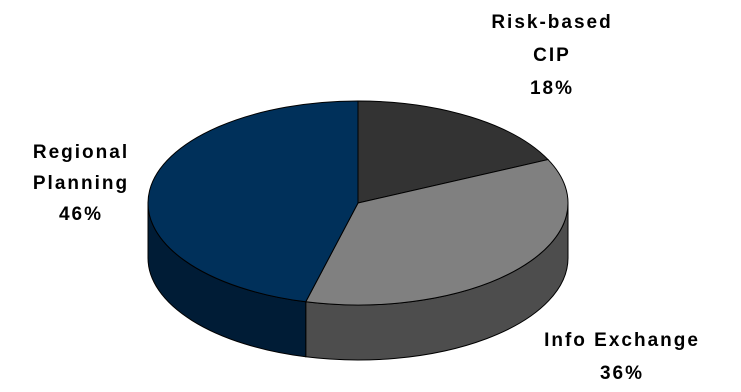 The width and height of the screenshot is (741, 392). I want to click on slice-name-label-0: Risk-based, so click(551, 22).